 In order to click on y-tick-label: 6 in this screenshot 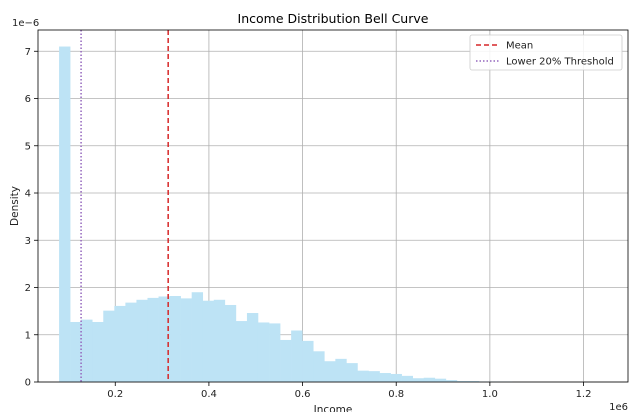, I will do `click(28, 99)`.